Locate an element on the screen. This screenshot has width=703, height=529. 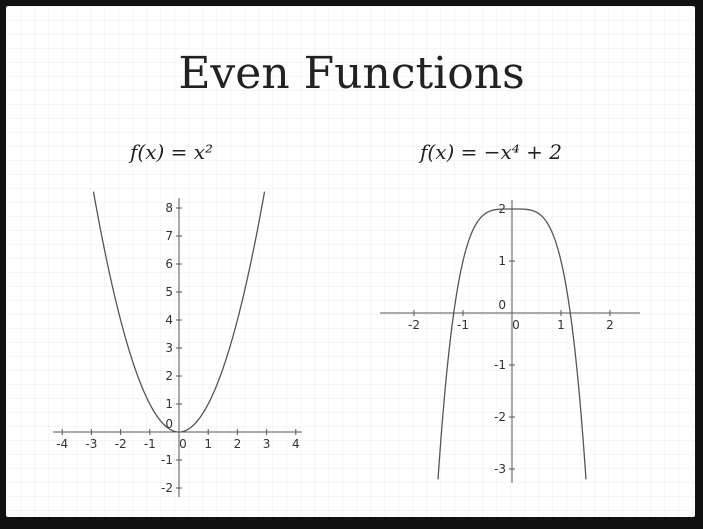
y-tick-label: -3 is located at coordinates (500, 469).